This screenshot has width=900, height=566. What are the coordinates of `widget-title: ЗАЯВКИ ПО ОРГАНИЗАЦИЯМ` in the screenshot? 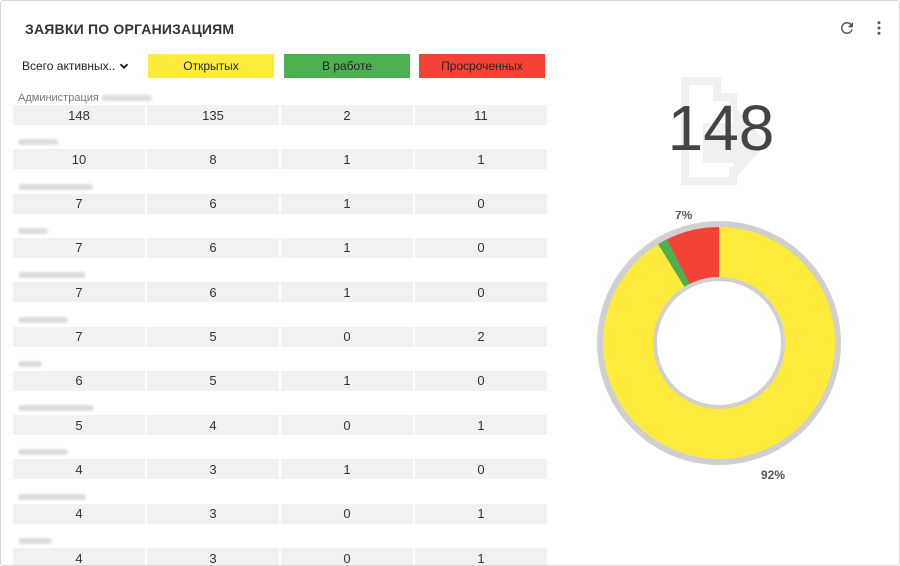 It's located at (130, 29).